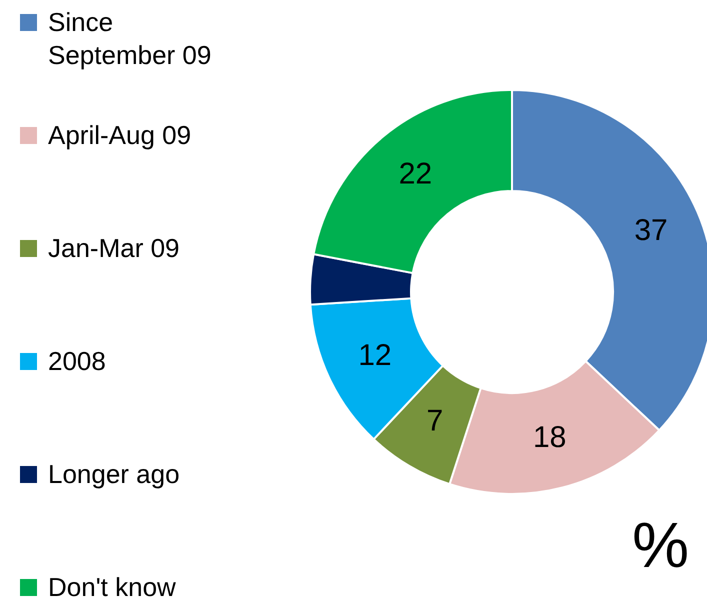  Describe the element at coordinates (114, 248) in the screenshot. I see `legend-label: Jan-Mar 09` at that location.